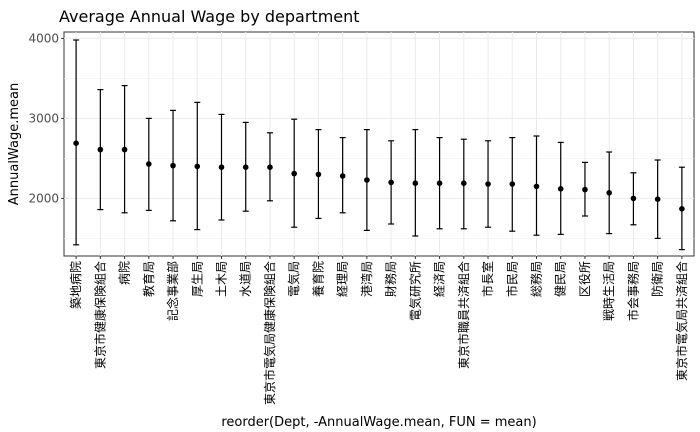 This screenshot has height=432, width=700. I want to click on x-tick-label: 東京市電気局健康保険組合, so click(269, 333).